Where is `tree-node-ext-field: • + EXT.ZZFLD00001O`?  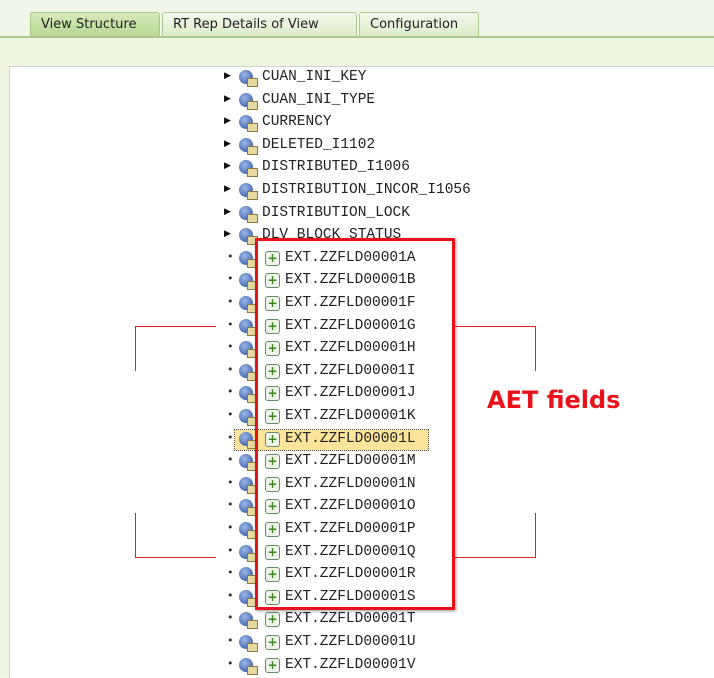 tree-node-ext-field: • + EXT.ZZFLD00001O is located at coordinates (362, 507).